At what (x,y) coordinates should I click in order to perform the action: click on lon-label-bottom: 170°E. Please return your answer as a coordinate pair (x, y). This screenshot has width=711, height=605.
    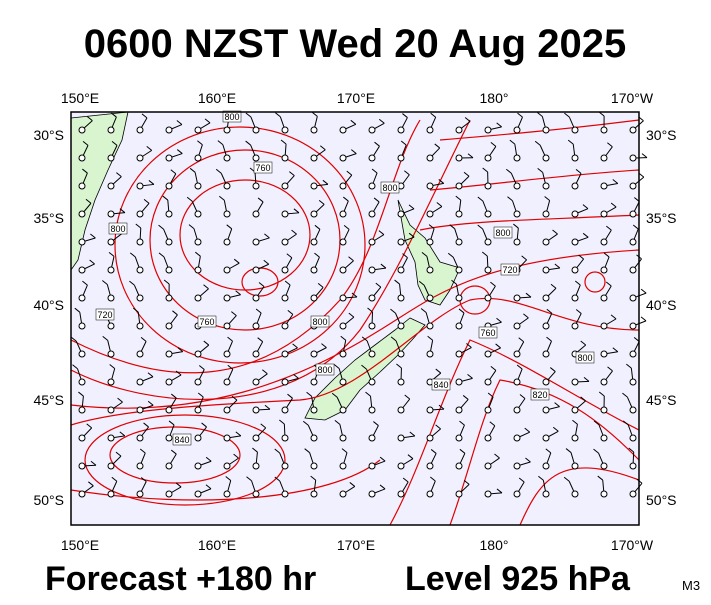
    Looking at the image, I should click on (356, 545).